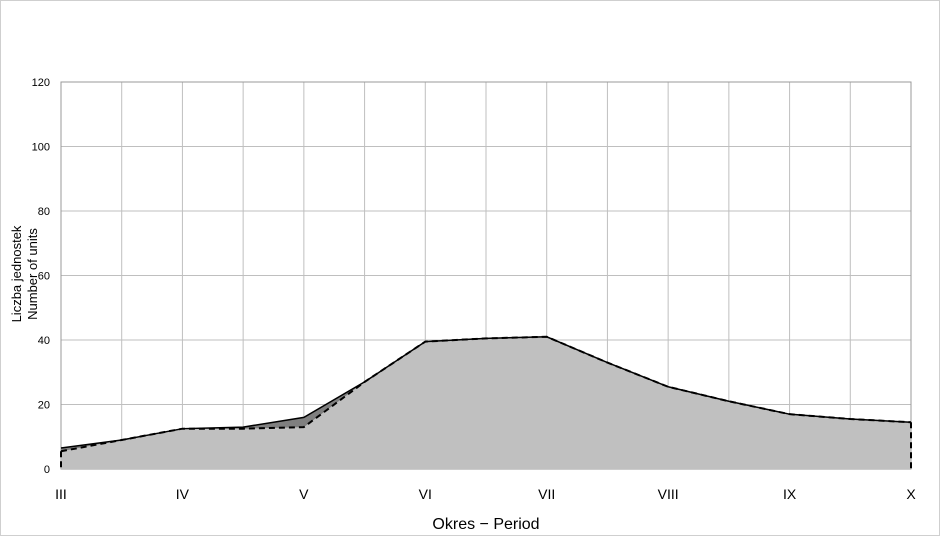 This screenshot has width=940, height=536. Describe the element at coordinates (546, 494) in the screenshot. I see `x-tick-label: VII` at that location.